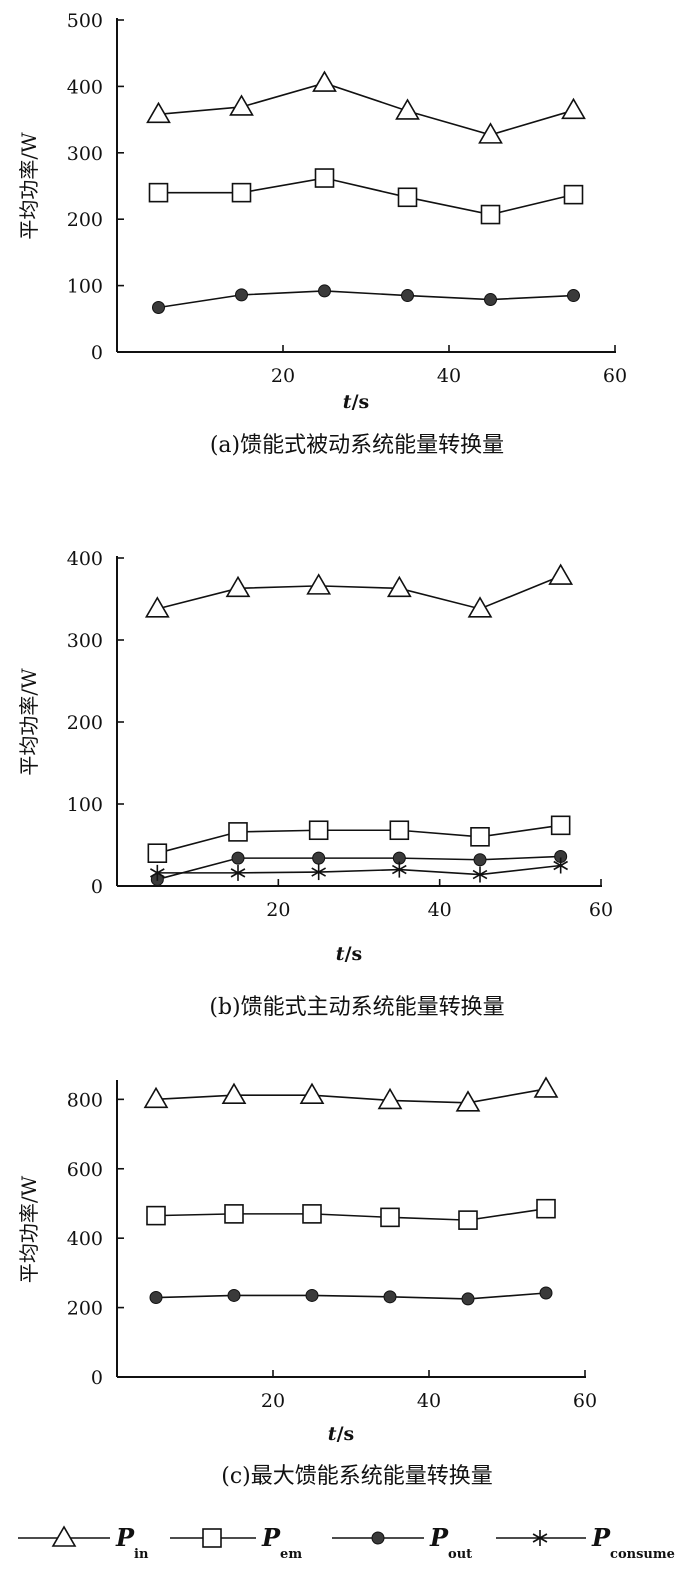 The width and height of the screenshot is (700, 1573). What do you see at coordinates (85, 1170) in the screenshot?
I see `y-tick-label: 600` at bounding box center [85, 1170].